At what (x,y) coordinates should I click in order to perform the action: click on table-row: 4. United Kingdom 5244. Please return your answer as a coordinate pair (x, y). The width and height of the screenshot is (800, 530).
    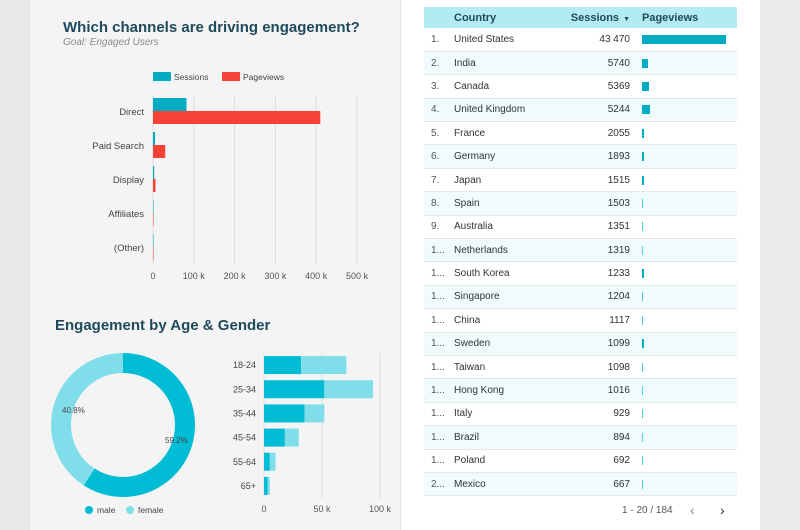
    Looking at the image, I should click on (580, 110).